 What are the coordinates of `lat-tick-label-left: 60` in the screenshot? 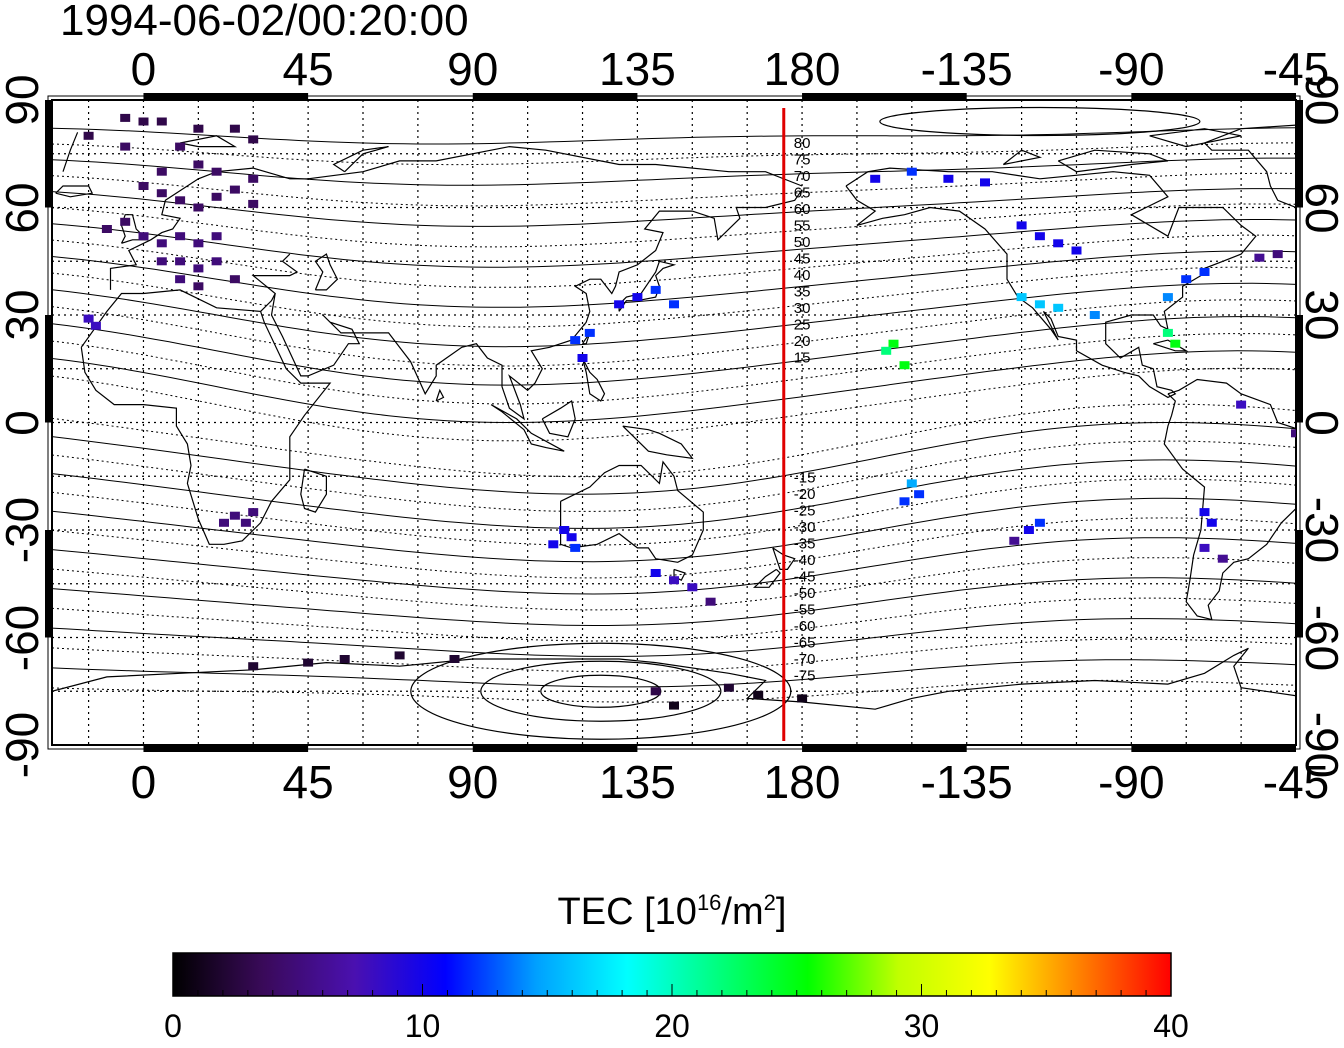 It's located at (24, 207).